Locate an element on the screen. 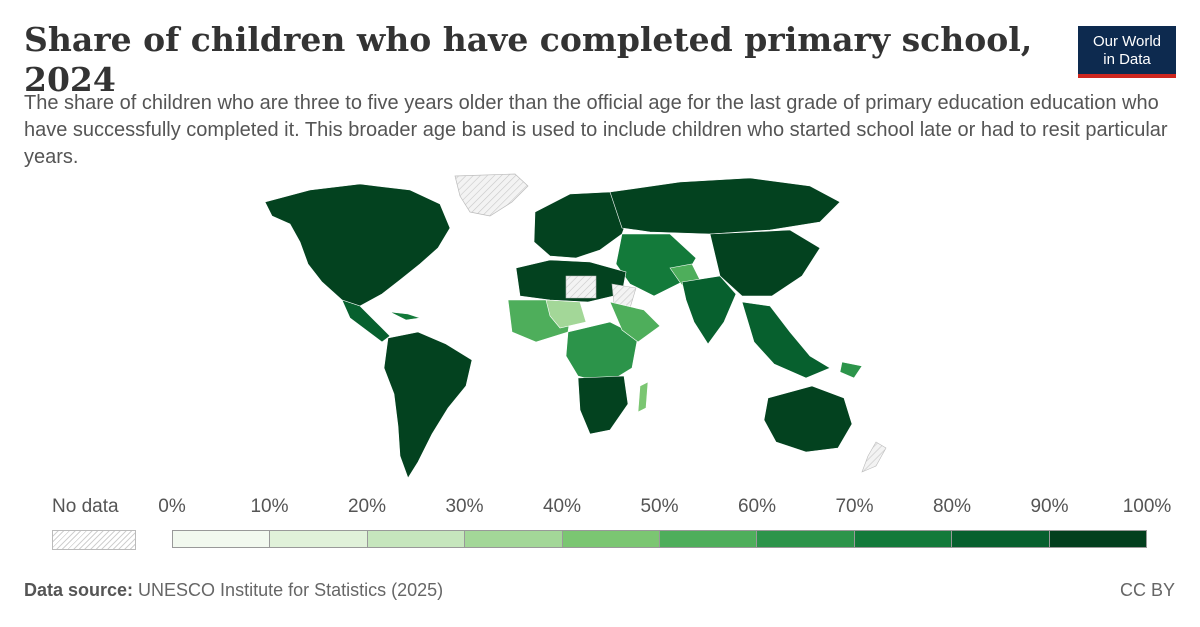 The image size is (1200, 627). region-russia is located at coordinates (725, 206).